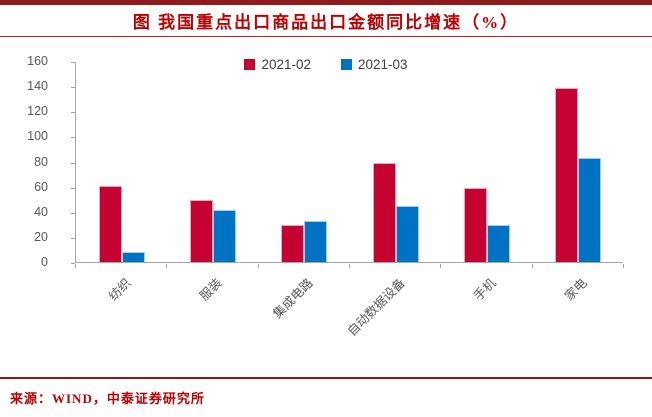 This screenshot has width=652, height=417. What do you see at coordinates (44, 262) in the screenshot?
I see `y-axis-tick-label: 0` at bounding box center [44, 262].